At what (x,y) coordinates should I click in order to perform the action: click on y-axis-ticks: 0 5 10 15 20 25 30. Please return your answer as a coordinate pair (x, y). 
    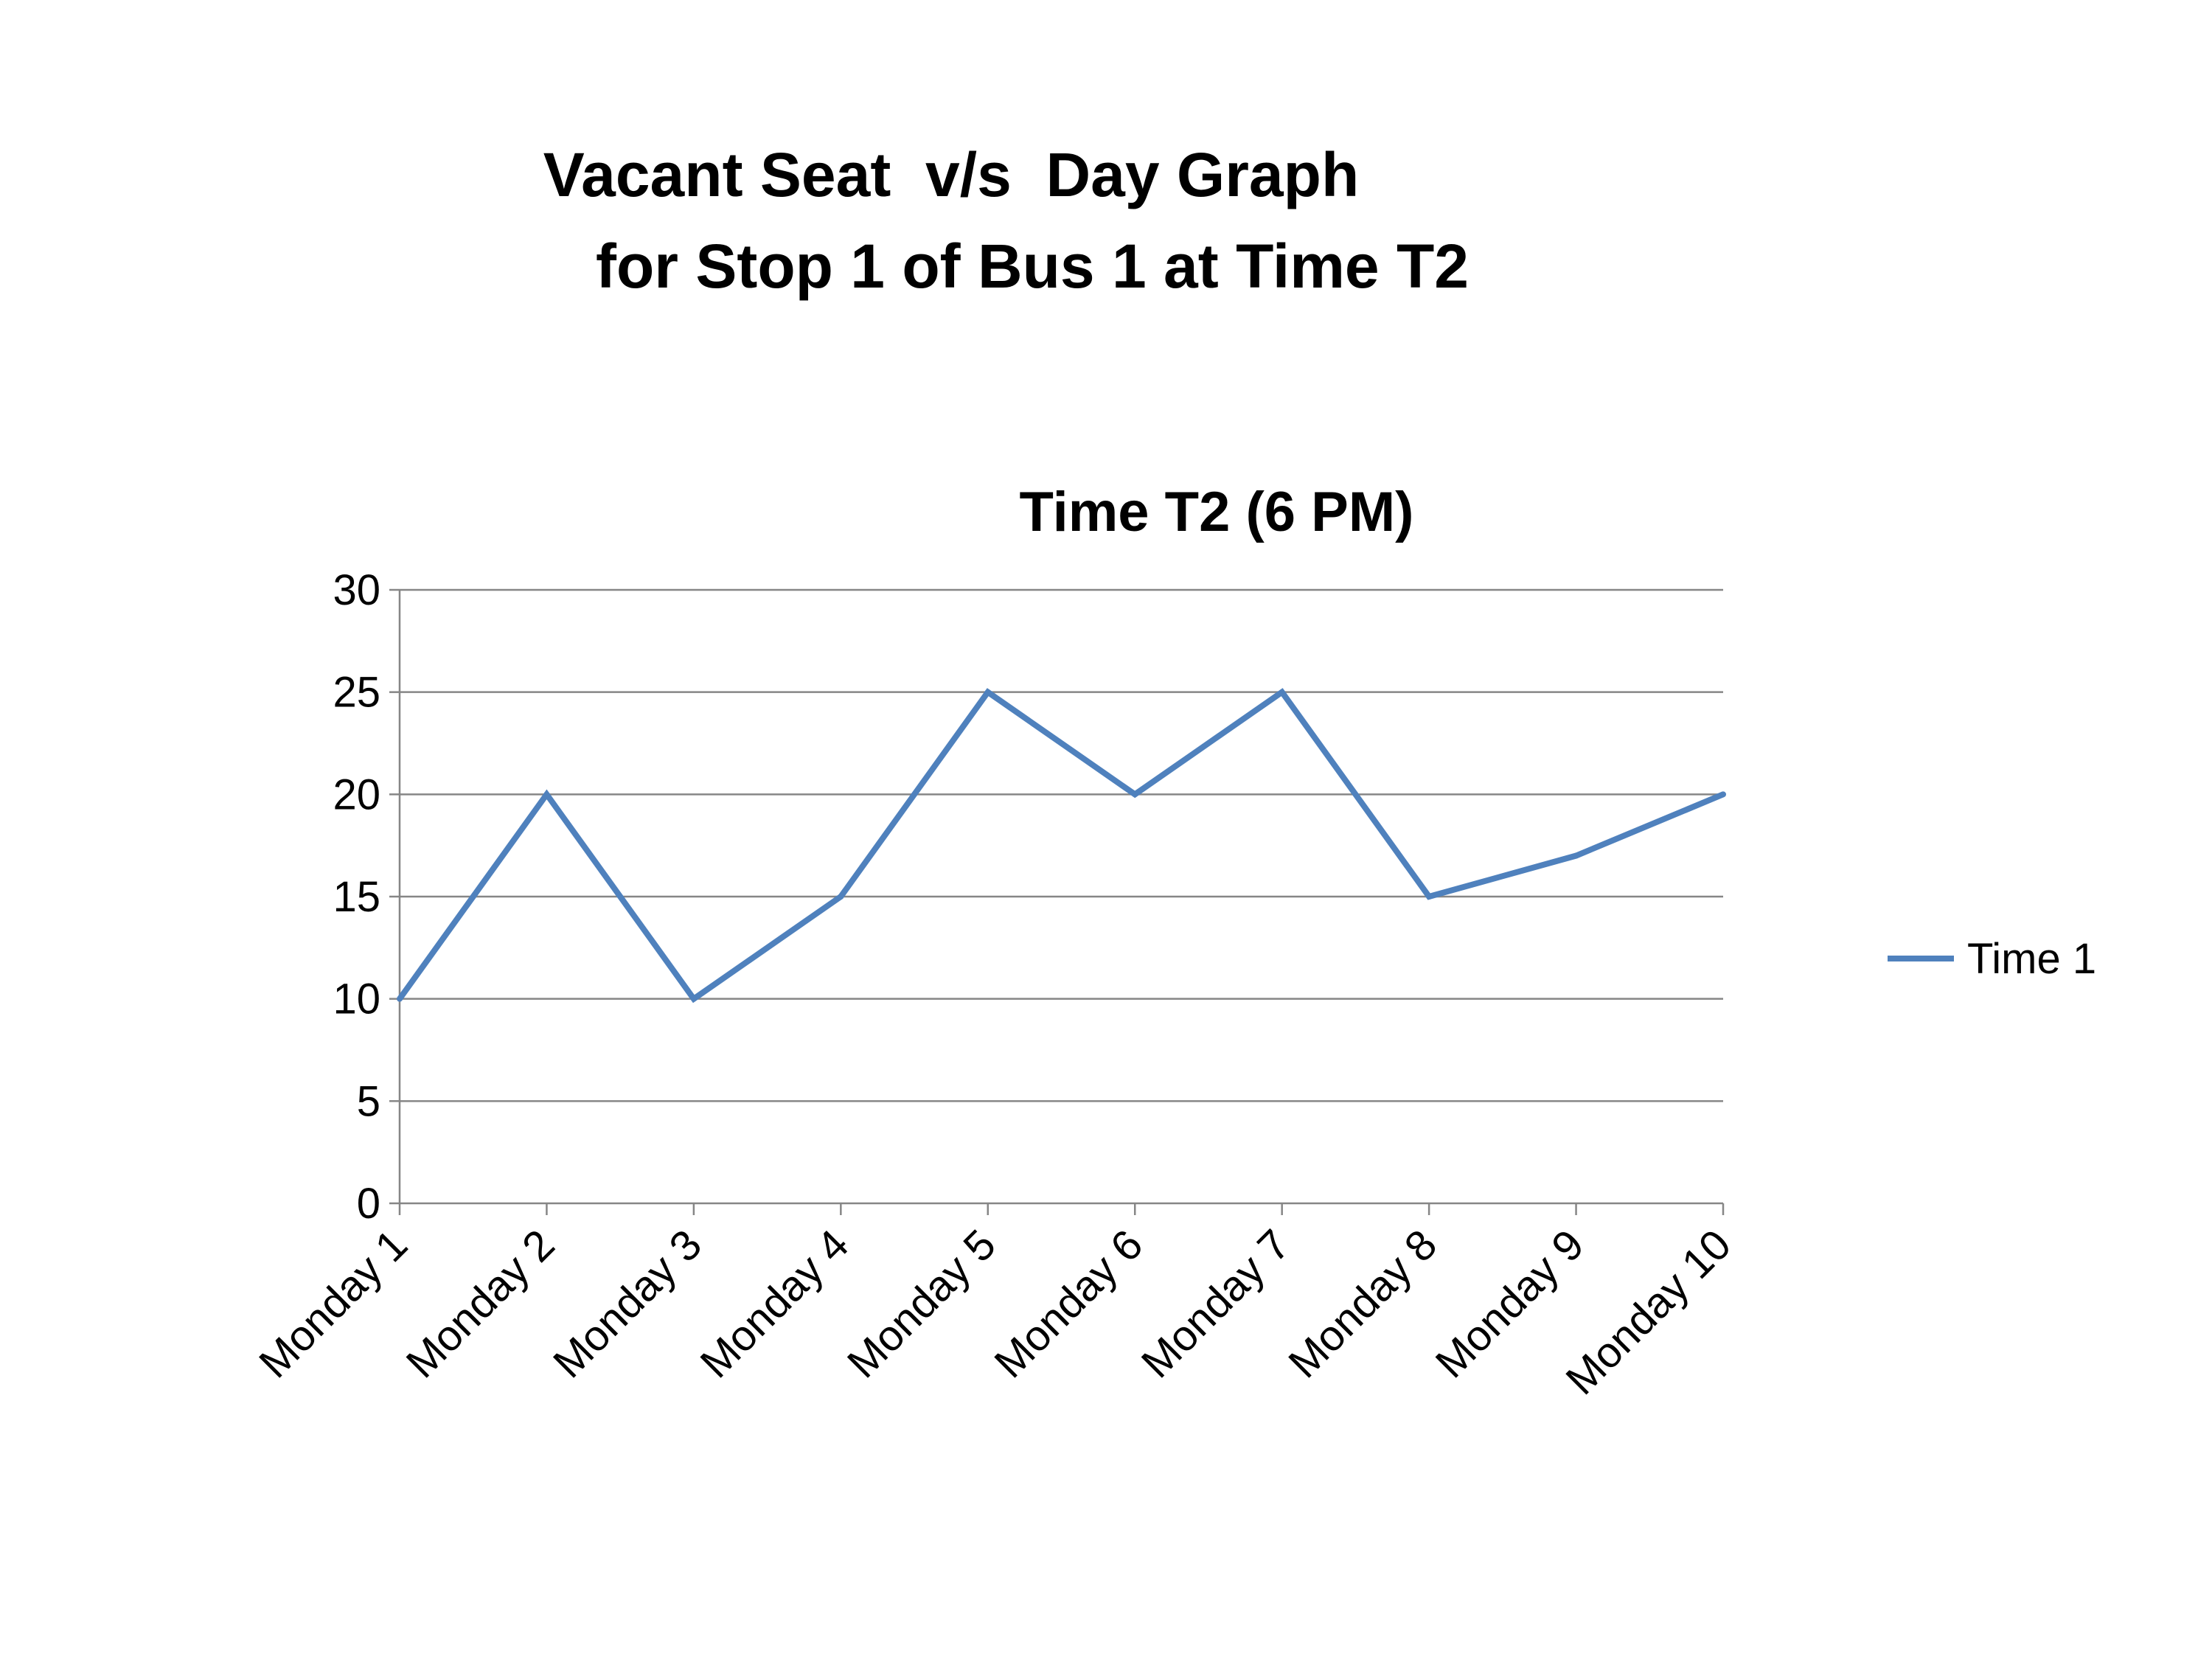
    Looking at the image, I should click on (366, 897).